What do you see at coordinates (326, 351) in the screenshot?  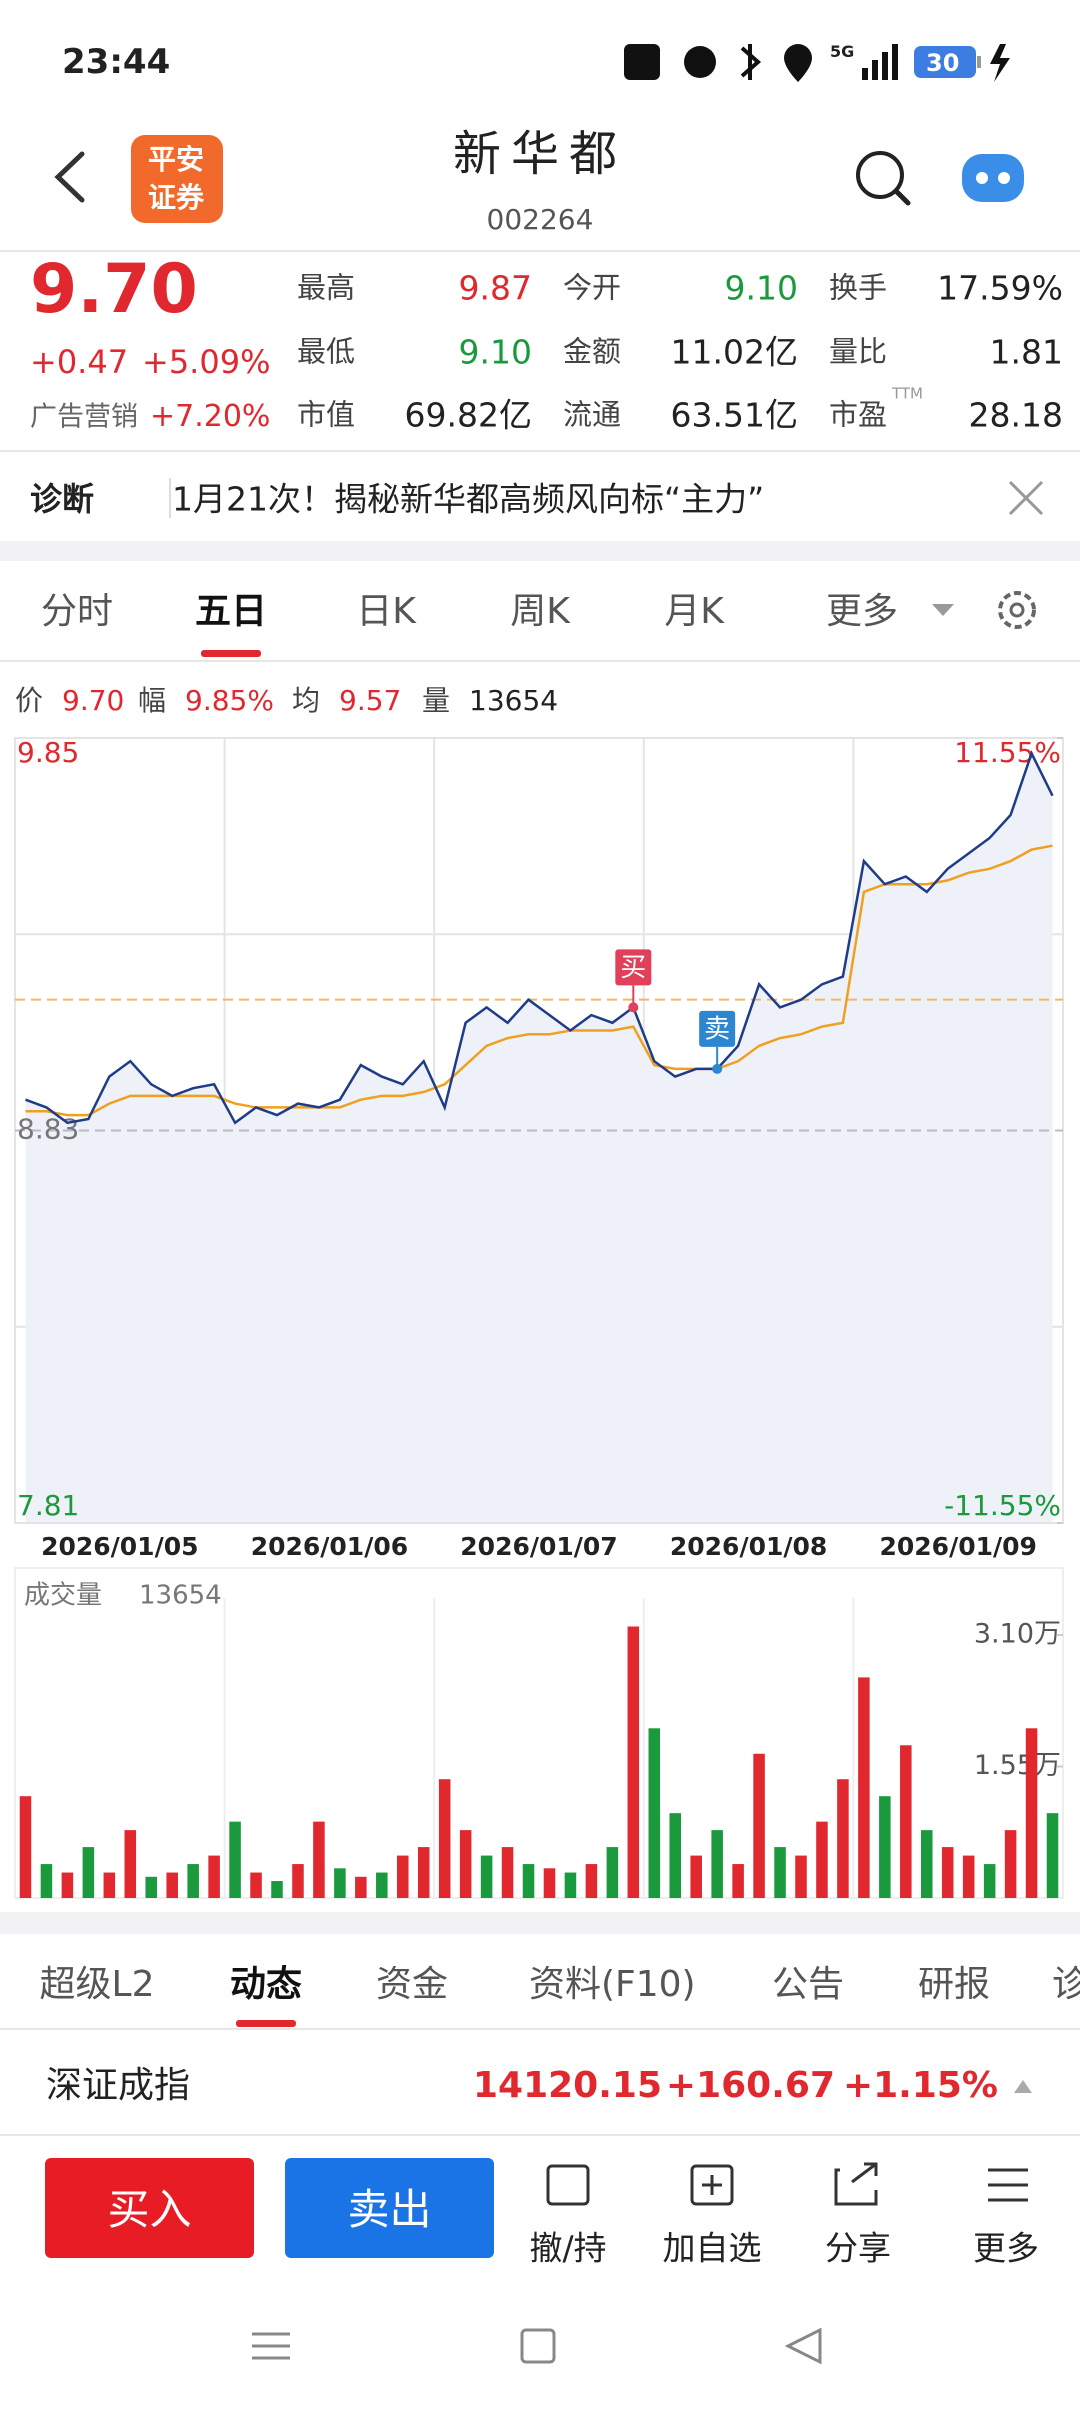 I see `stat-label: 最低` at bounding box center [326, 351].